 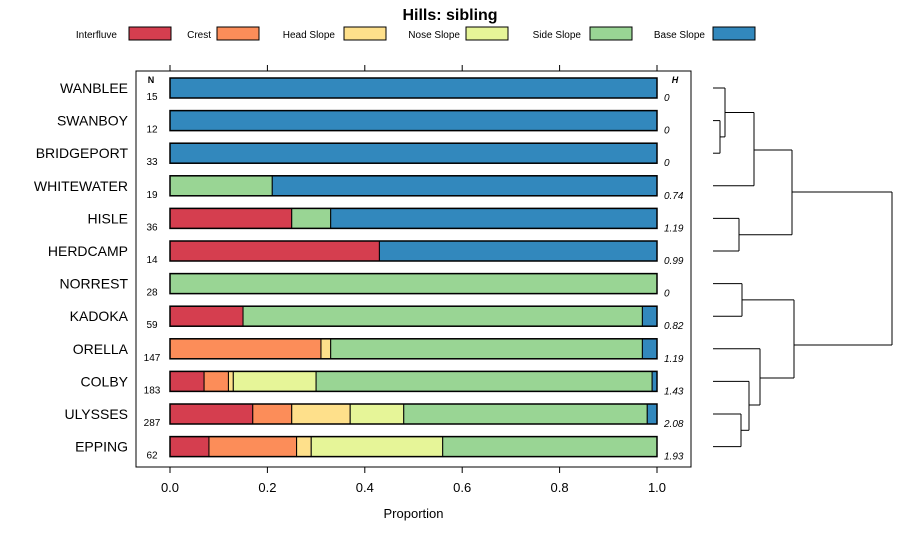 What do you see at coordinates (93, 121) in the screenshot?
I see `row-label-swanboy: SWANBOY` at bounding box center [93, 121].